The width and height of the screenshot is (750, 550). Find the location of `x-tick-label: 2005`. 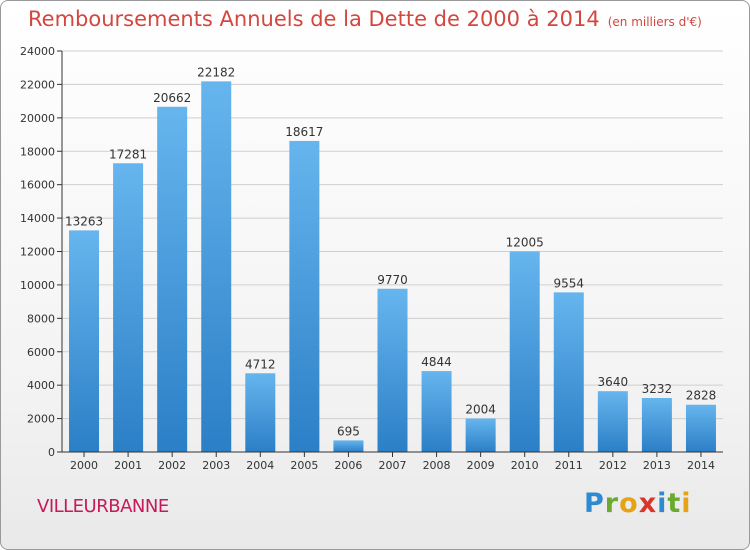

x-tick-label: 2005 is located at coordinates (304, 465).